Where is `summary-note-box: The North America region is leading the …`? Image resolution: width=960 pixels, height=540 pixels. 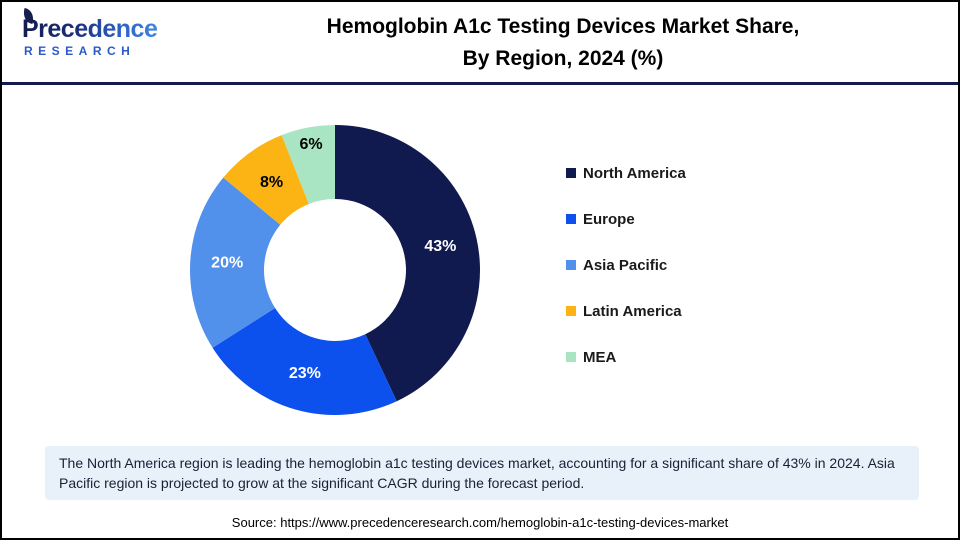
summary-note-box: The North America region is leading the … is located at coordinates (482, 473).